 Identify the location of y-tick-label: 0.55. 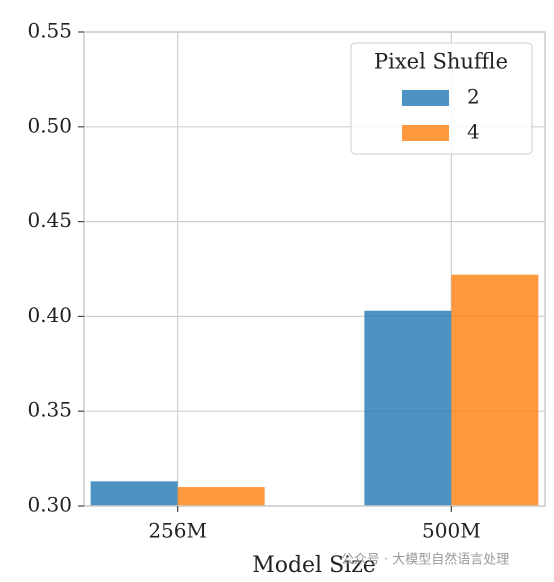
(49, 31).